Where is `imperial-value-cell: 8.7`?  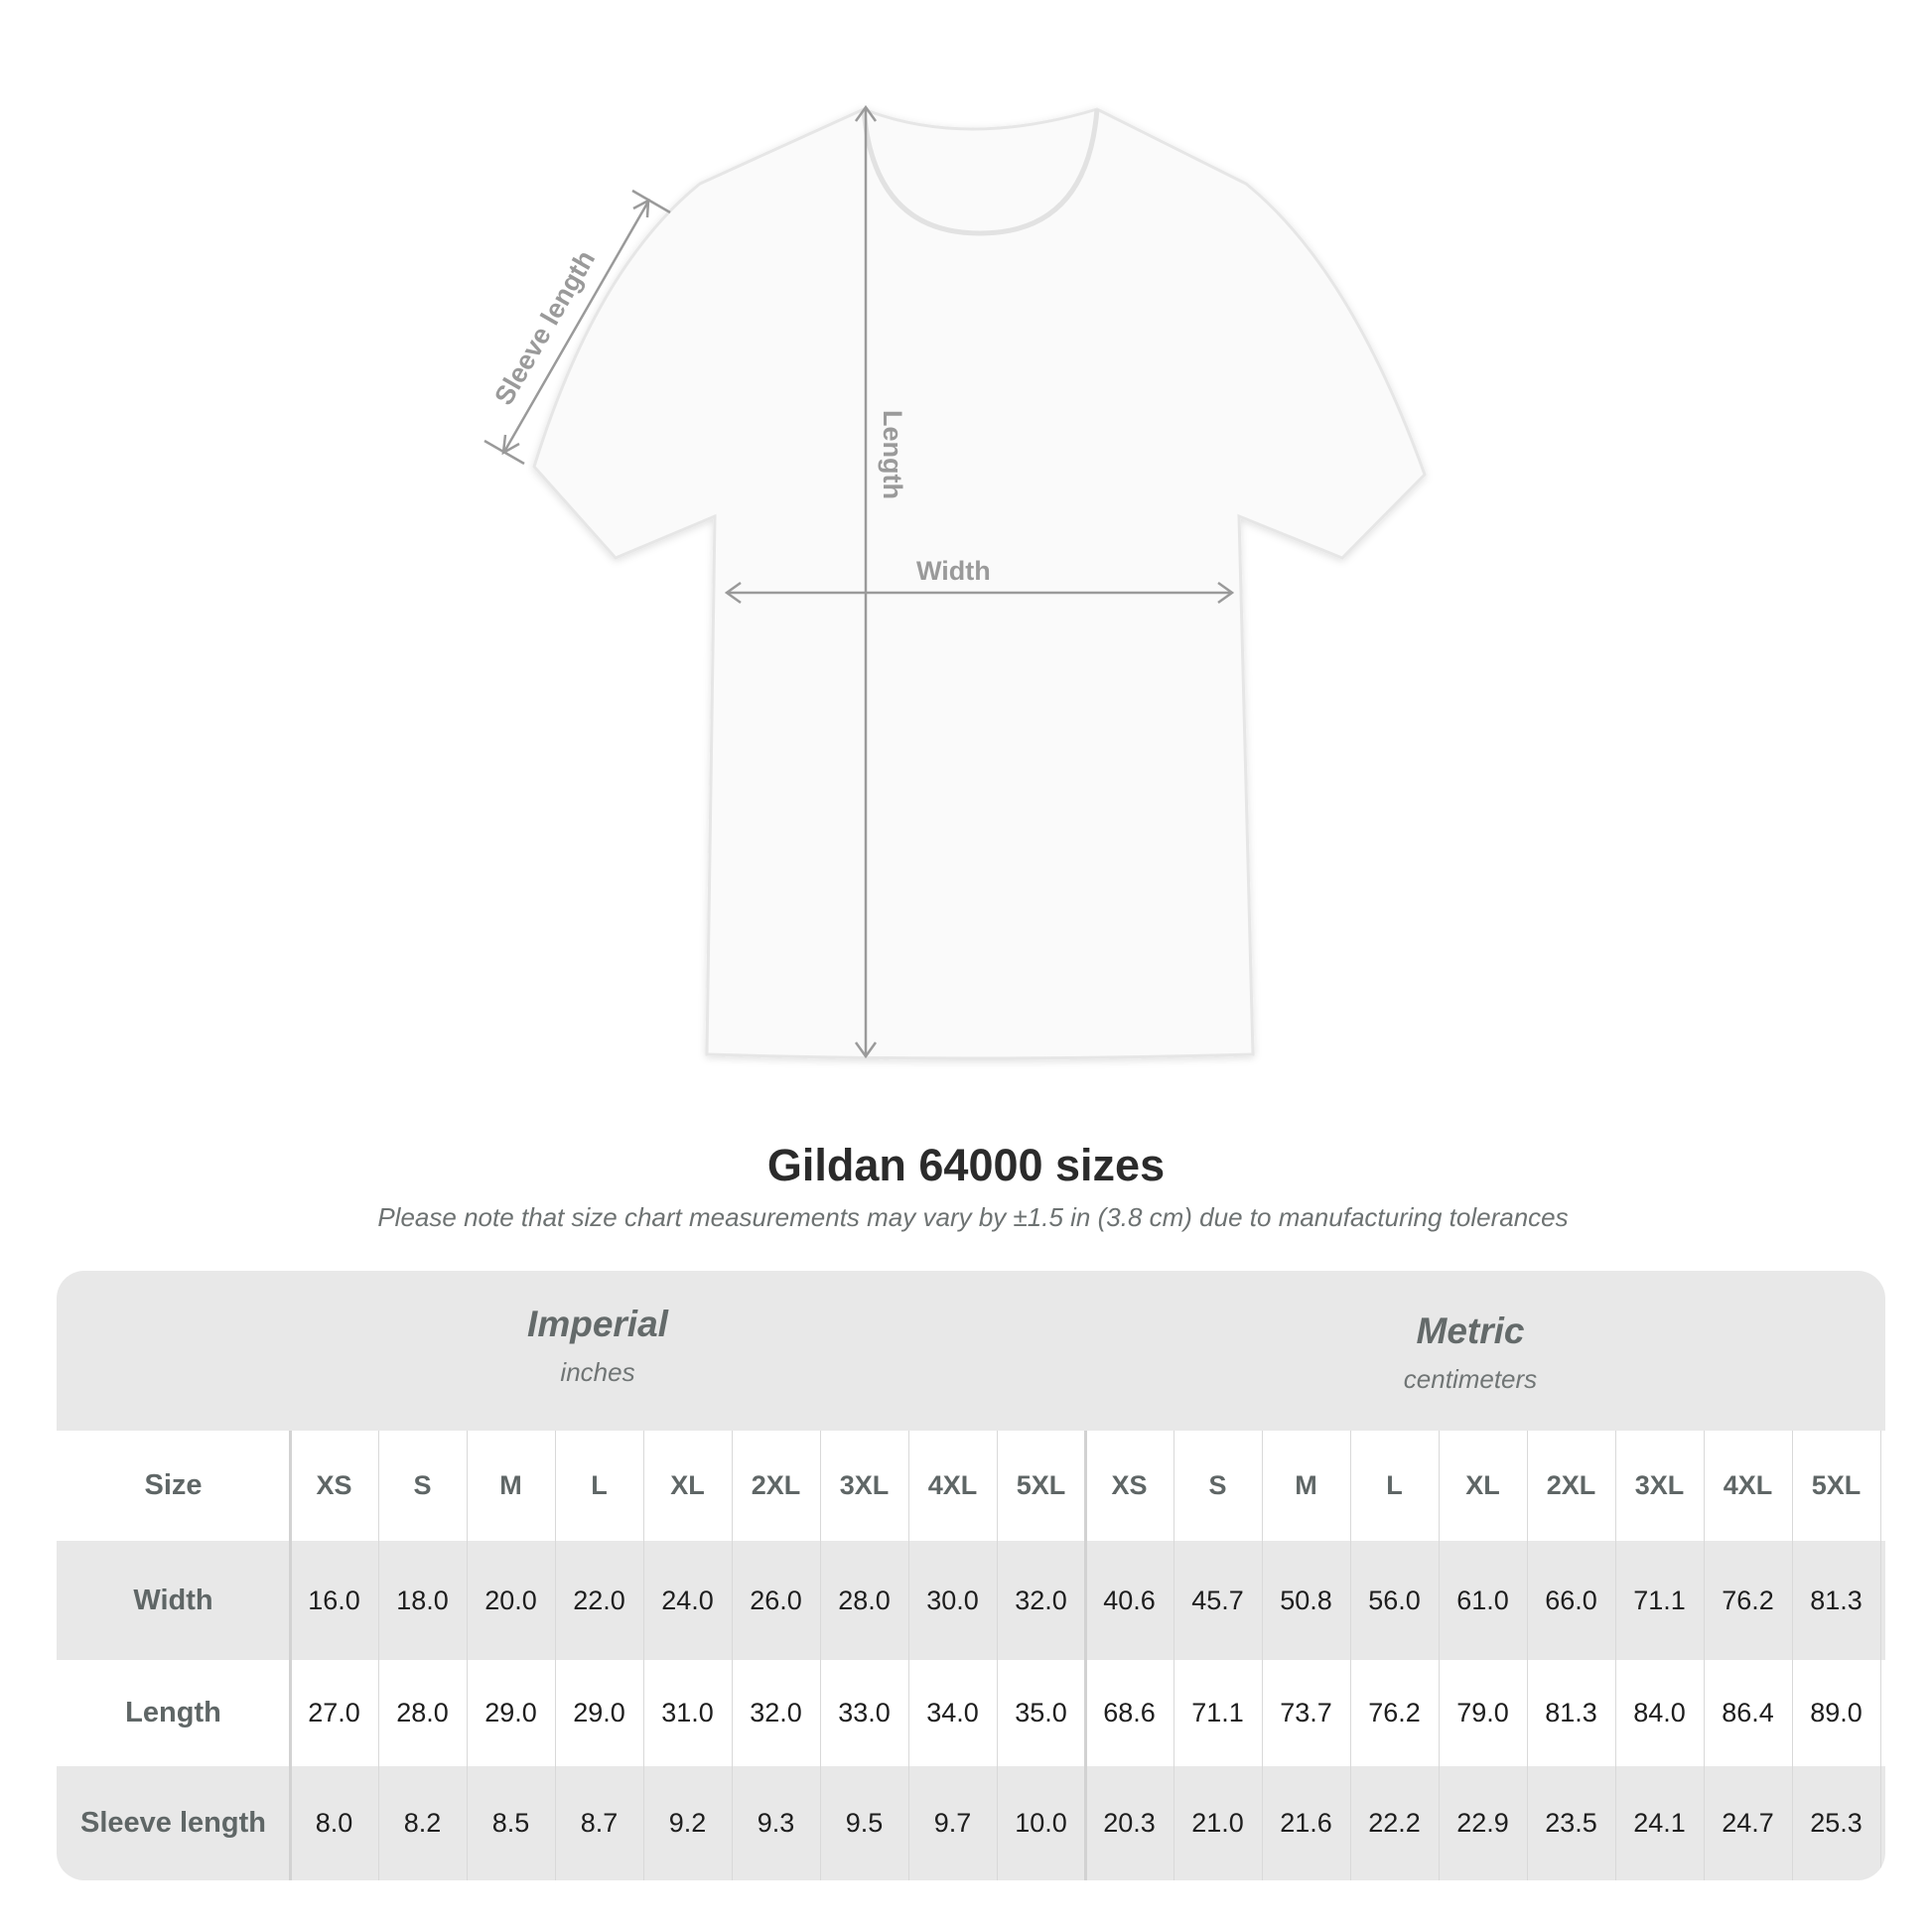
imperial-value-cell: 8.7 is located at coordinates (599, 1823).